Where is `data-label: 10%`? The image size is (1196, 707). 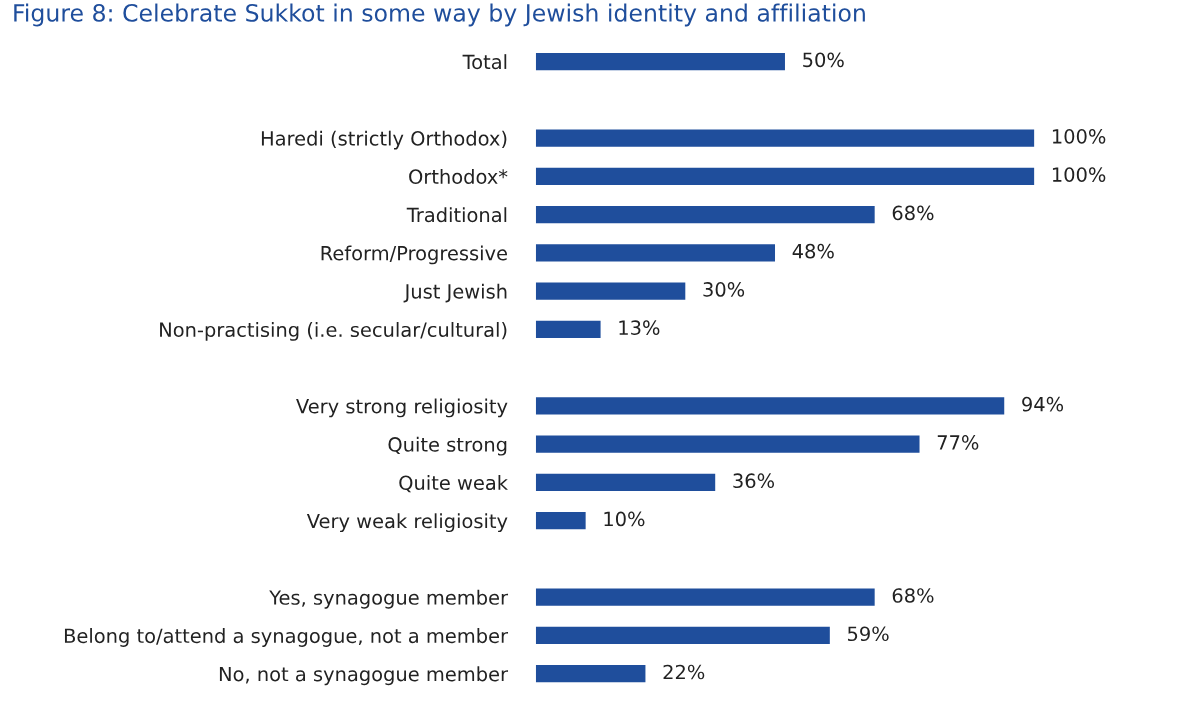 data-label: 10% is located at coordinates (624, 519).